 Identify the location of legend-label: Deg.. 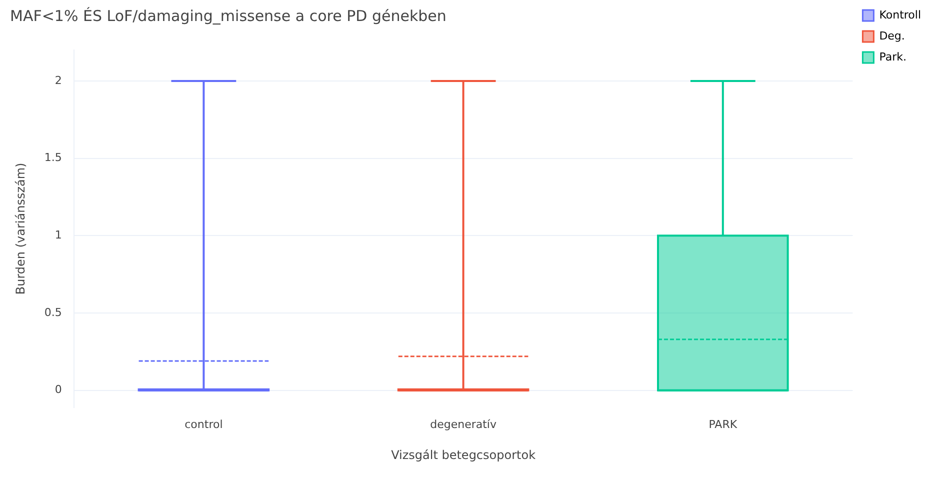
(892, 35).